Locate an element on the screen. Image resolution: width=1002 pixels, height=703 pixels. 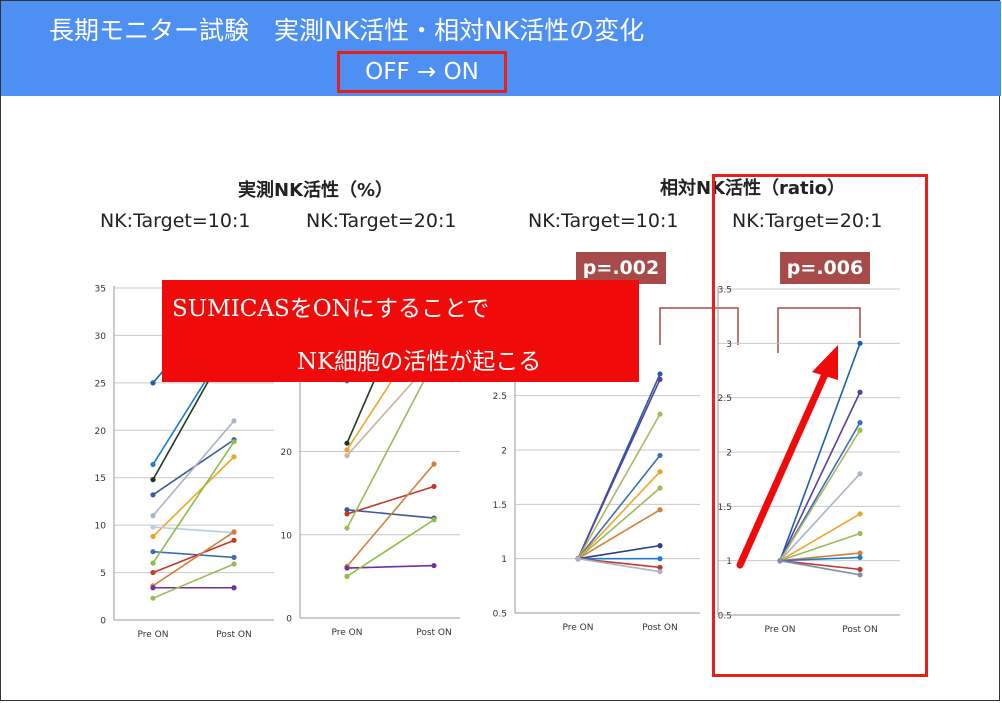
p-value-badge: p=.006 is located at coordinates (825, 268).